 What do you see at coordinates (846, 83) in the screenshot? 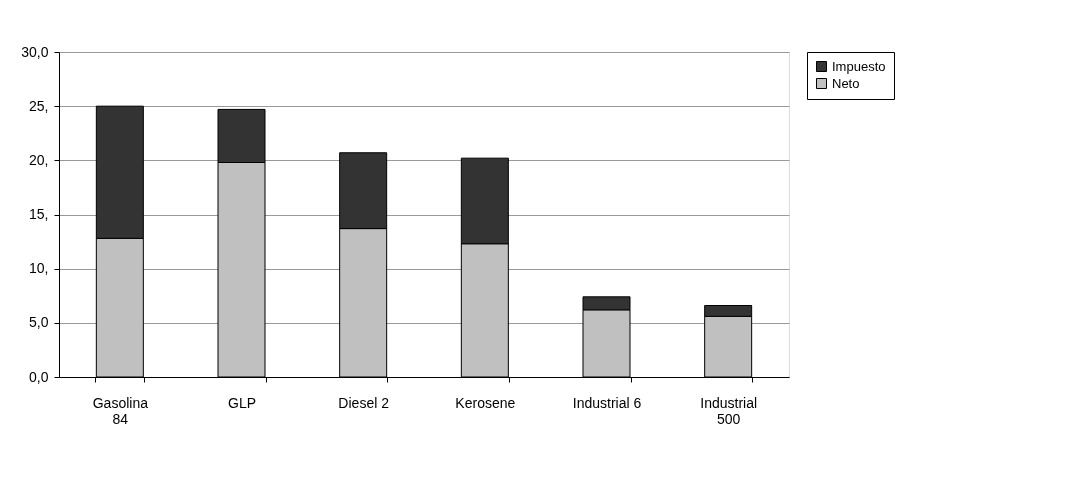
I see `legend-label: Neto` at bounding box center [846, 83].